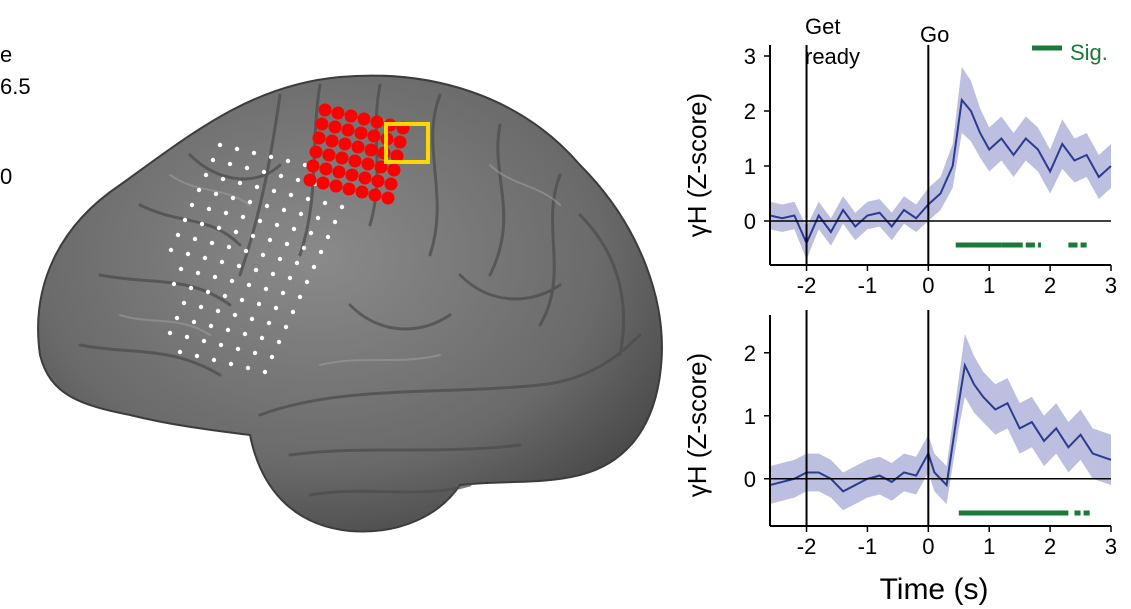  I want to click on bottom-y-axis-label: γH (Z-score), so click(697, 425).